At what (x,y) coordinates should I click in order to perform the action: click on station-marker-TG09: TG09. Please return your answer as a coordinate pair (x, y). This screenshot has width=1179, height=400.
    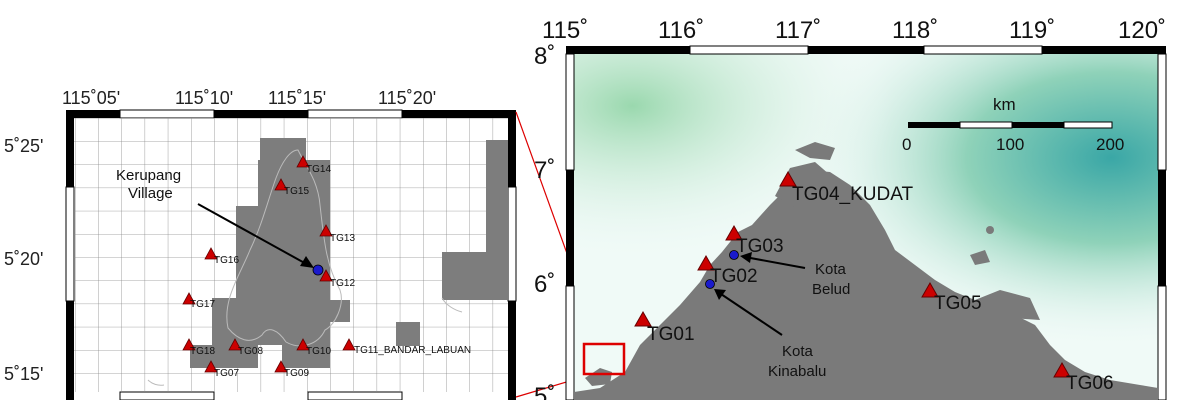
    Looking at the image, I should click on (291, 369).